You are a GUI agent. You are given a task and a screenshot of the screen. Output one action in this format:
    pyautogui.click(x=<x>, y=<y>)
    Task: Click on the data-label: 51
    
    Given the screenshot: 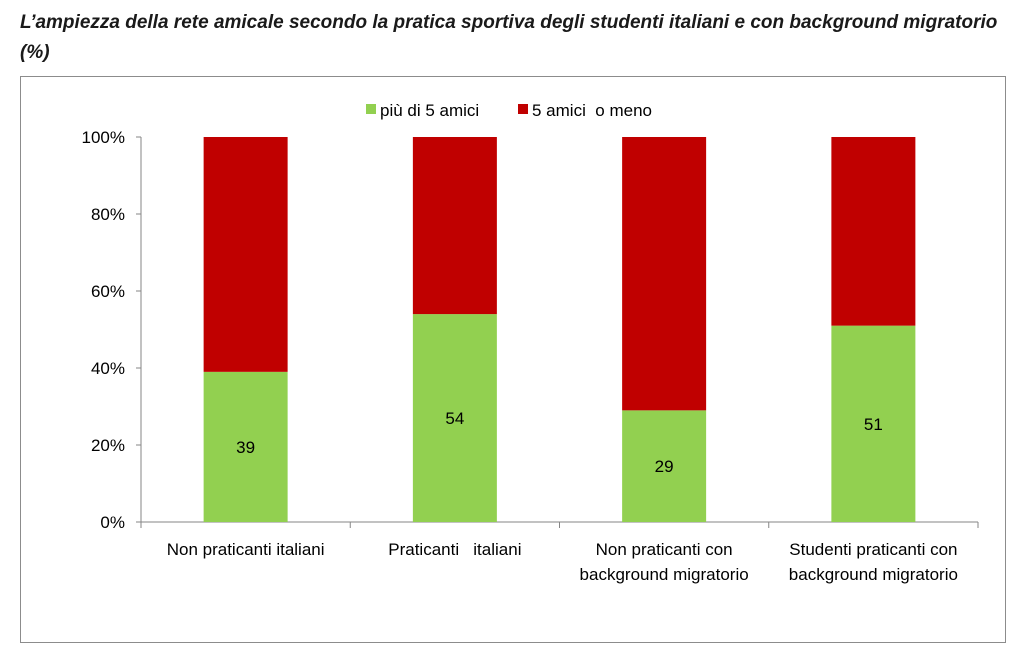 What is the action you would take?
    pyautogui.click(x=873, y=424)
    